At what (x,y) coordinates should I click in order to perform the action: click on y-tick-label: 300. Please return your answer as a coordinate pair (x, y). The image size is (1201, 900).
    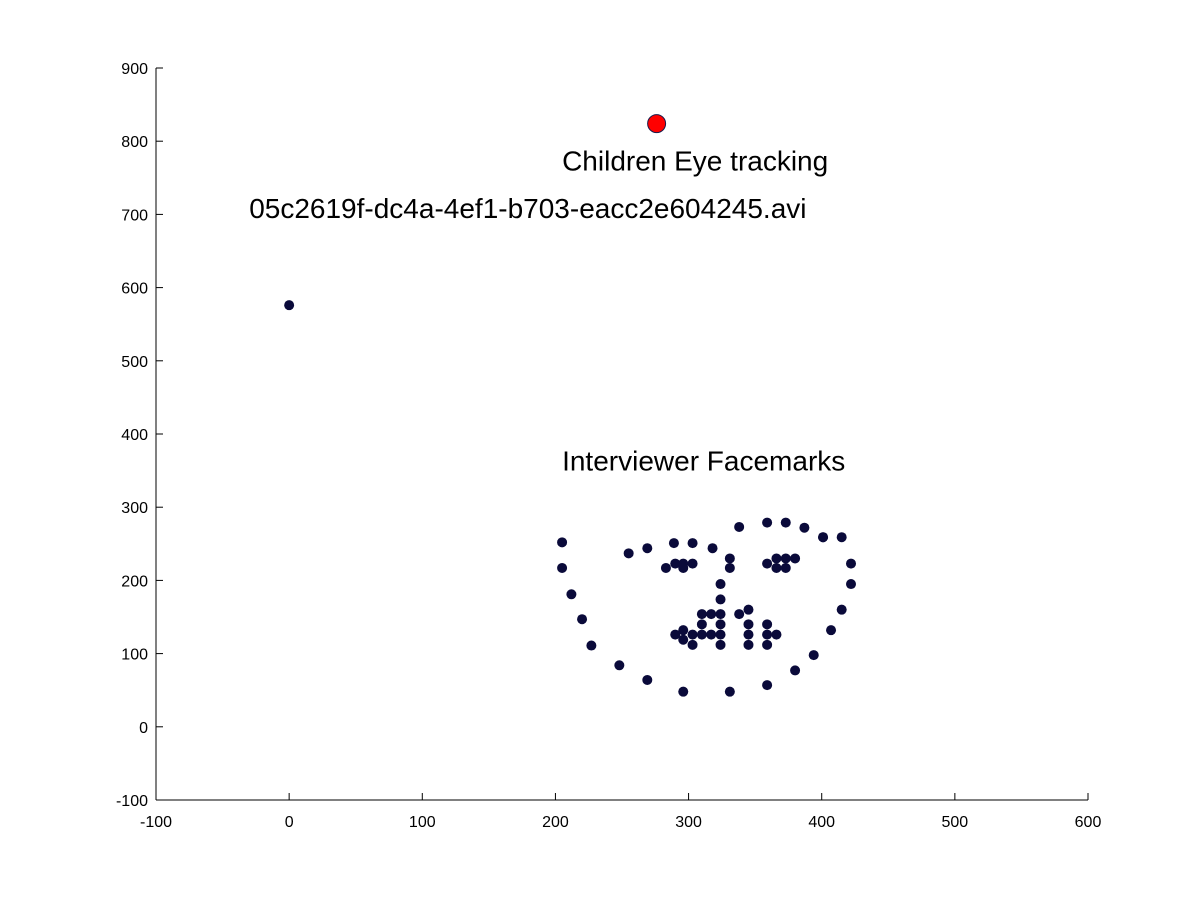
    Looking at the image, I should click on (134, 508).